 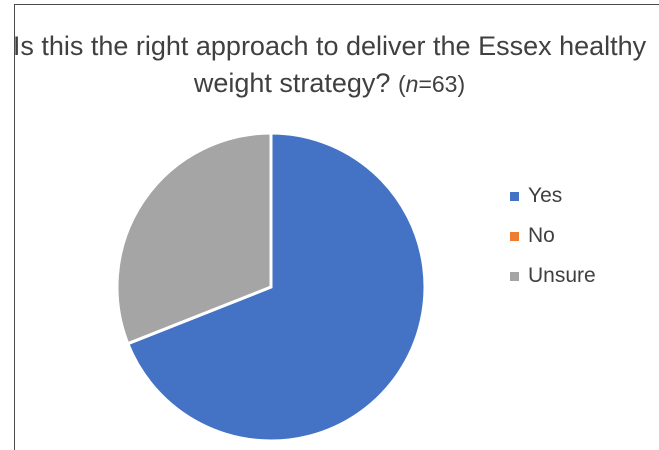 I want to click on legend-swatch-unsure, so click(x=514, y=276).